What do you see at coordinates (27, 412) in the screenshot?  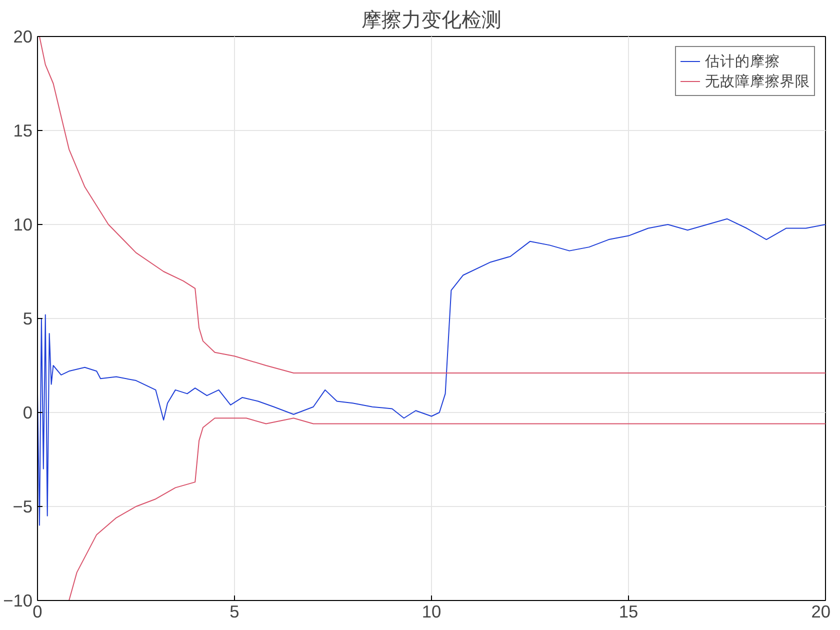 I see `y-tick-label: 0` at bounding box center [27, 412].